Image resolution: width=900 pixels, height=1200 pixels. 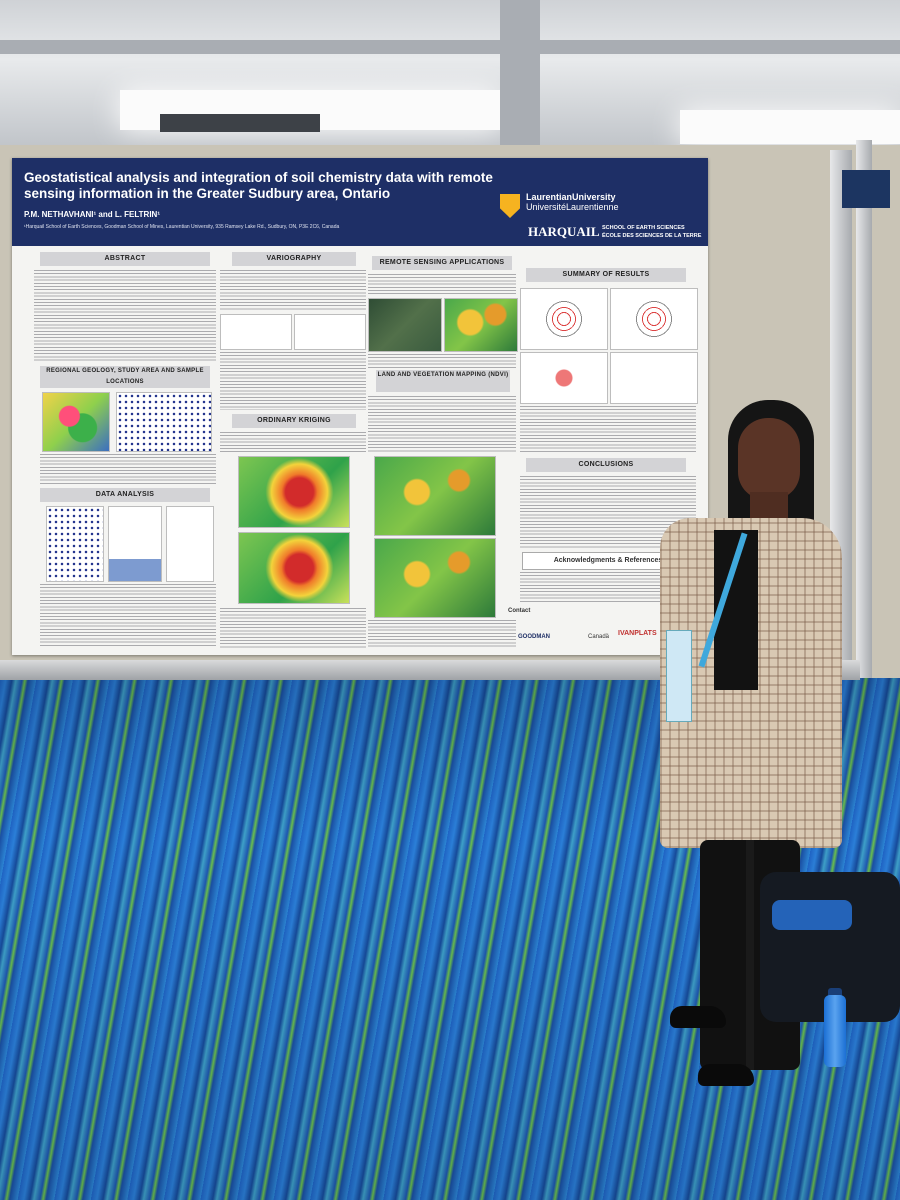 What do you see at coordinates (606, 465) in the screenshot?
I see `conclusions-heading: CONCLUSIONS` at bounding box center [606, 465].